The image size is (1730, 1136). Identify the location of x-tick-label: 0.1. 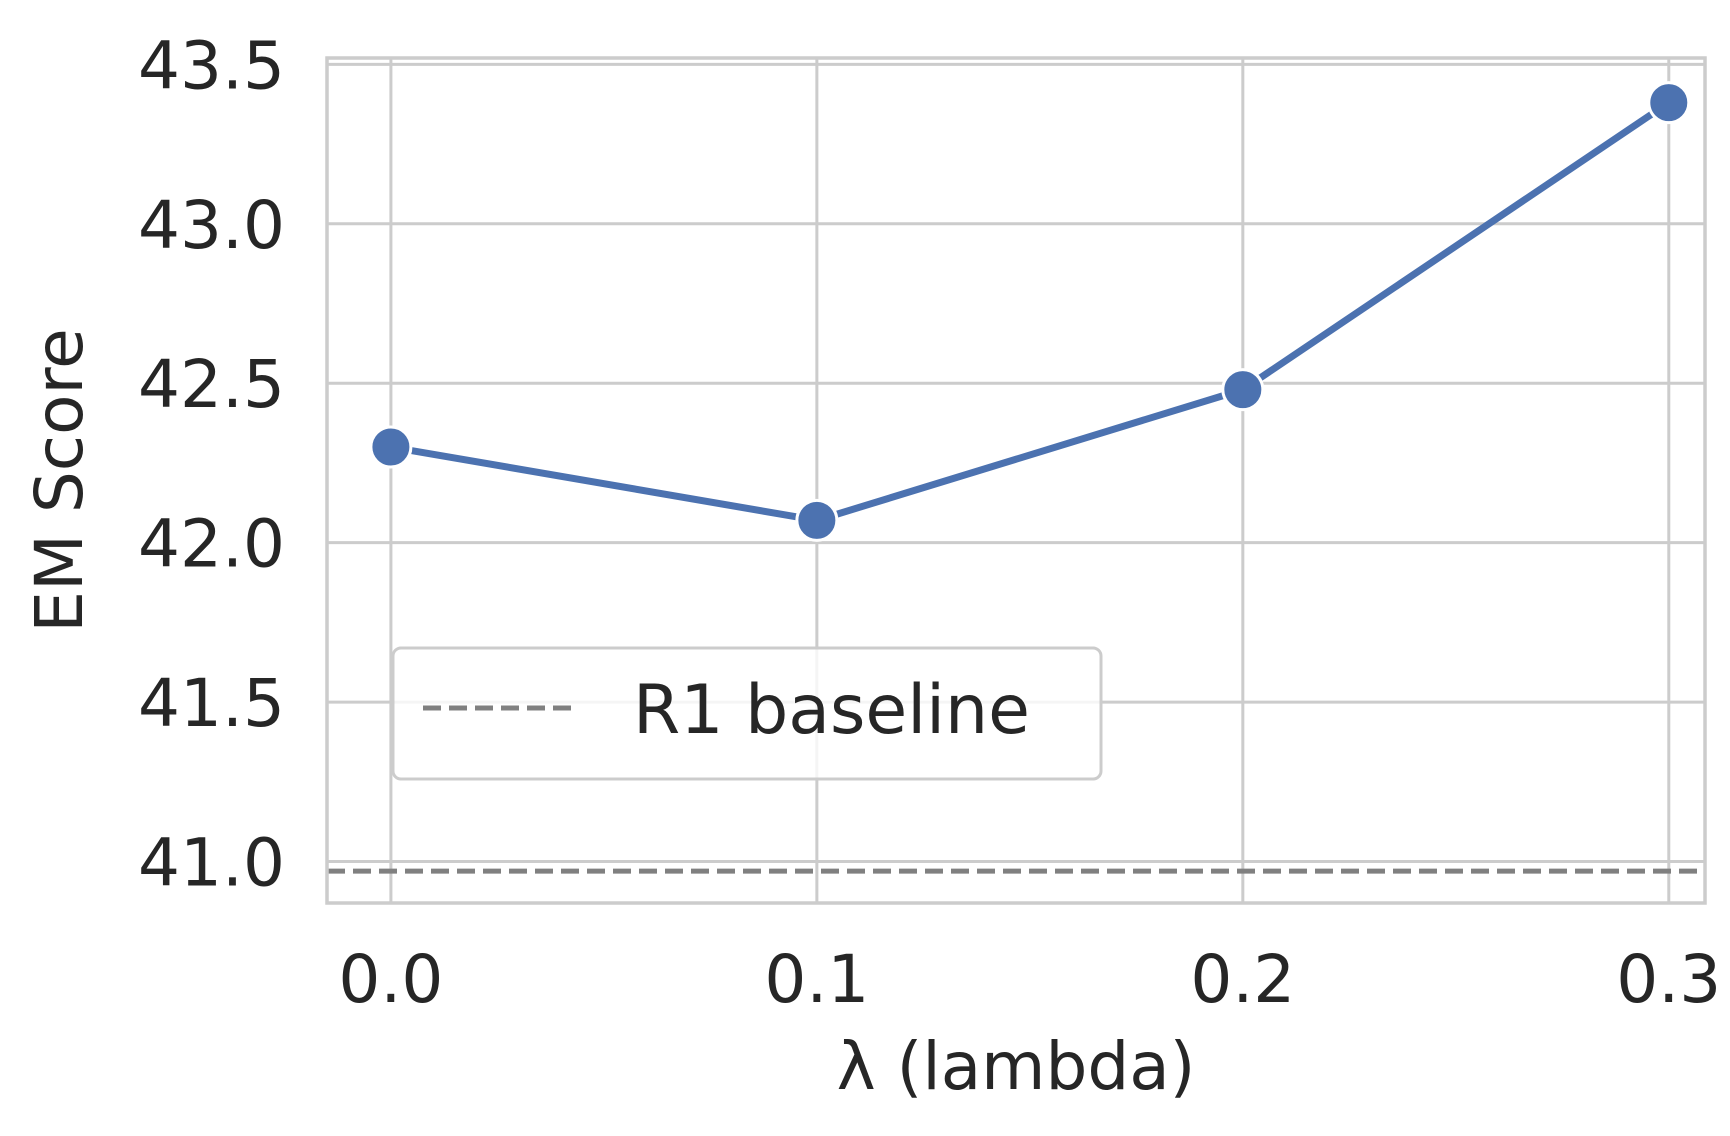
(816, 979).